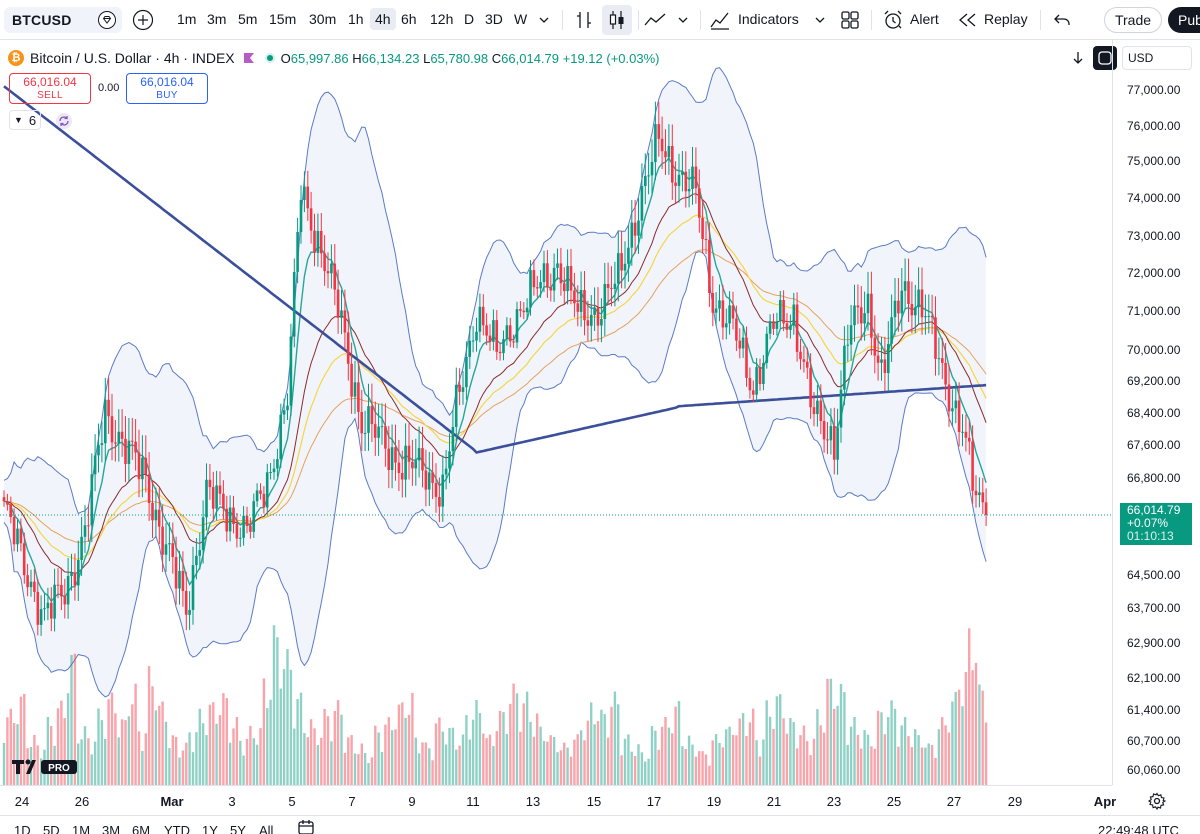 This screenshot has height=834, width=1200. Describe the element at coordinates (1157, 801) in the screenshot. I see `gear-icon` at that location.